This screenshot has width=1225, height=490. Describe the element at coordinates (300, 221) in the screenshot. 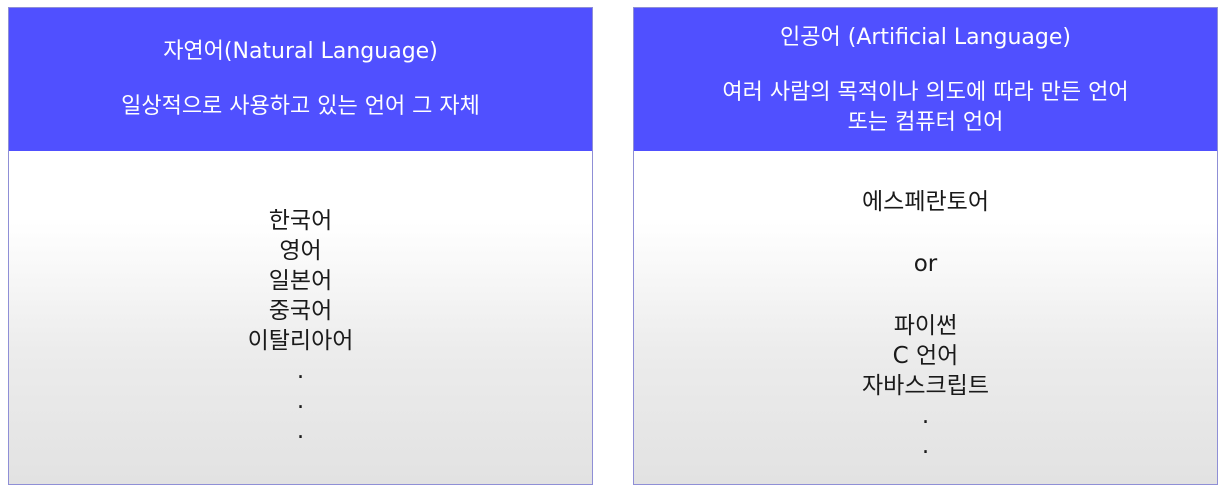

I see `example-item: 한국어` at that location.